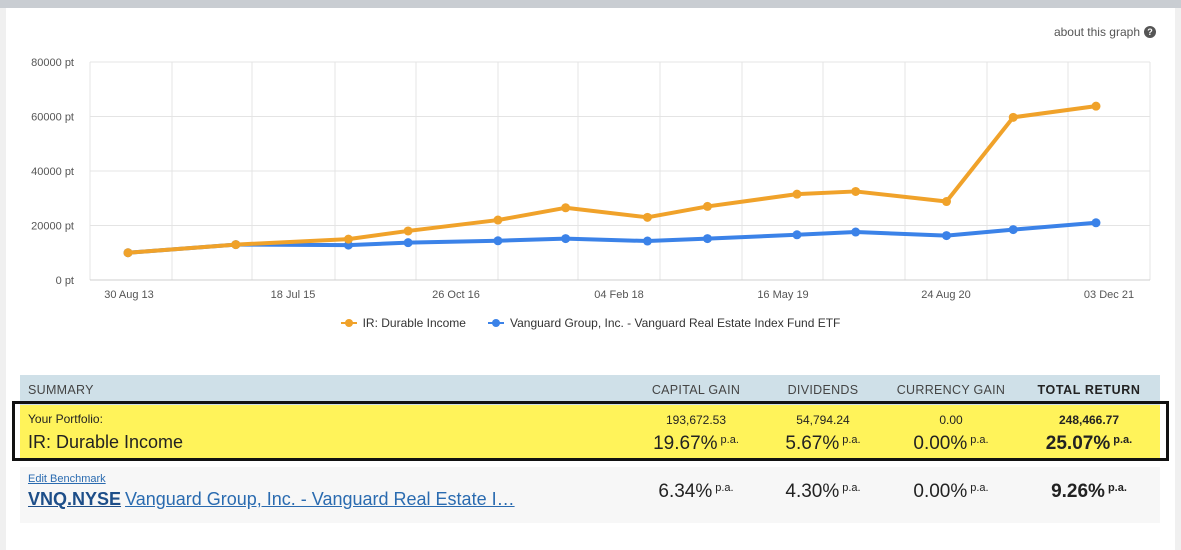 The image size is (1181, 550). What do you see at coordinates (52, 118) in the screenshot?
I see `y-tick-label: 60000 pt` at bounding box center [52, 118].